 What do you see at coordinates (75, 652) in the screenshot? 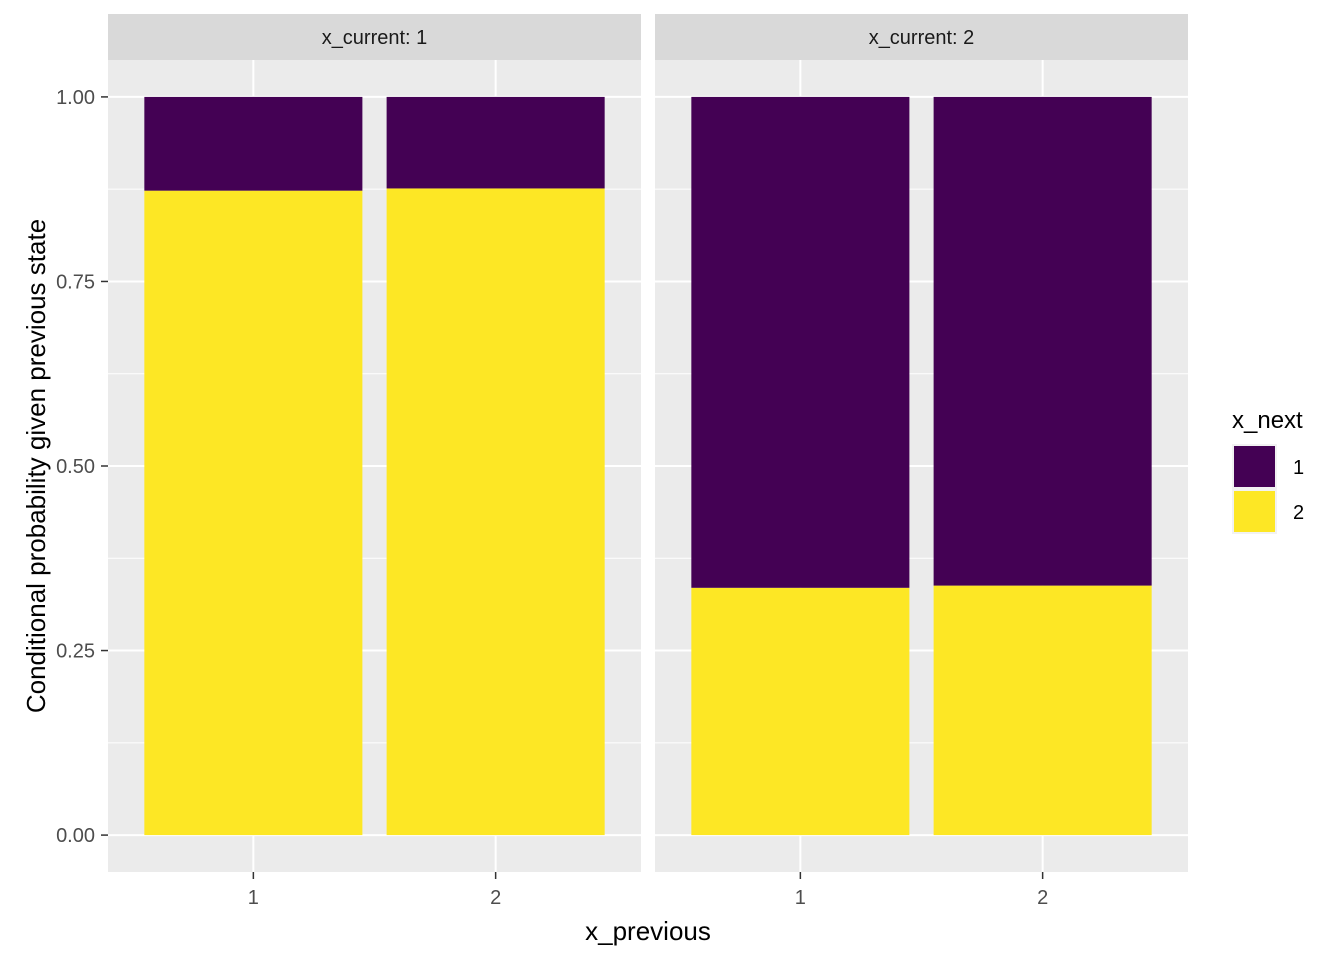
I see `y-tick-label: 0.25` at bounding box center [75, 652].